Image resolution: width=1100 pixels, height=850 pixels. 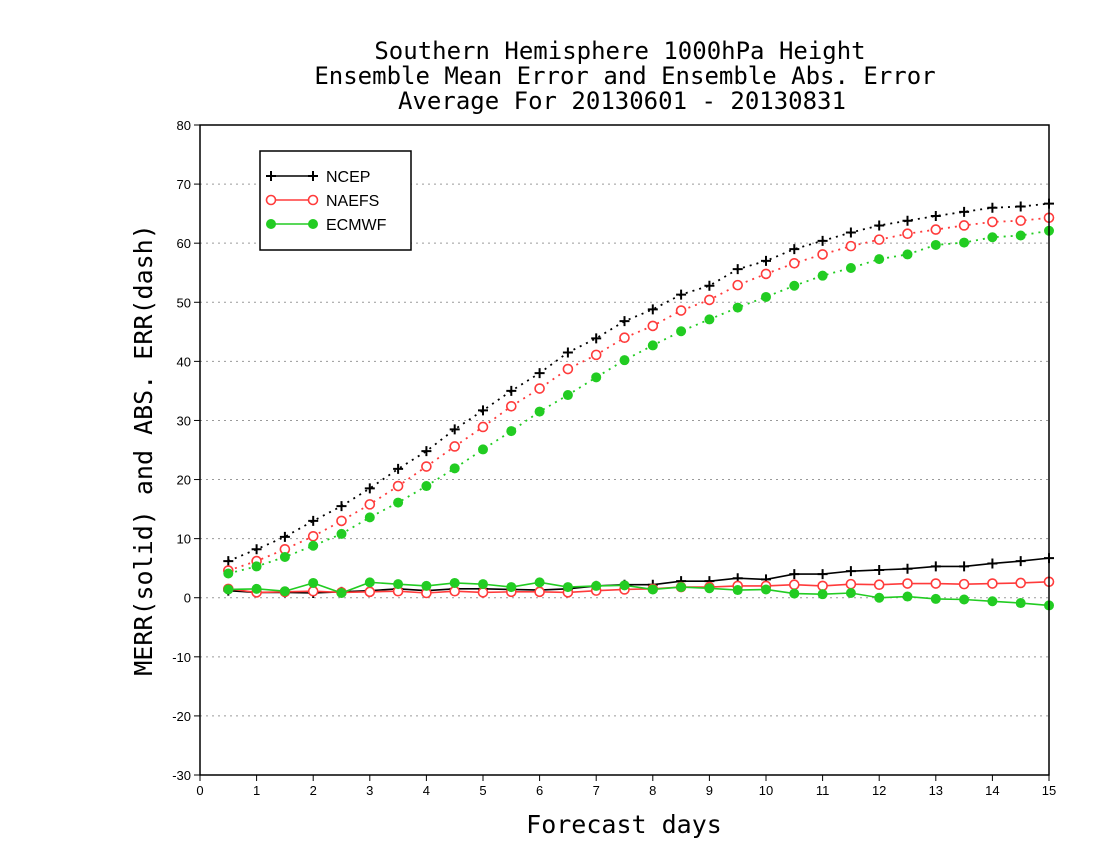 I want to click on y-tick-label: -30, so click(x=181, y=775).